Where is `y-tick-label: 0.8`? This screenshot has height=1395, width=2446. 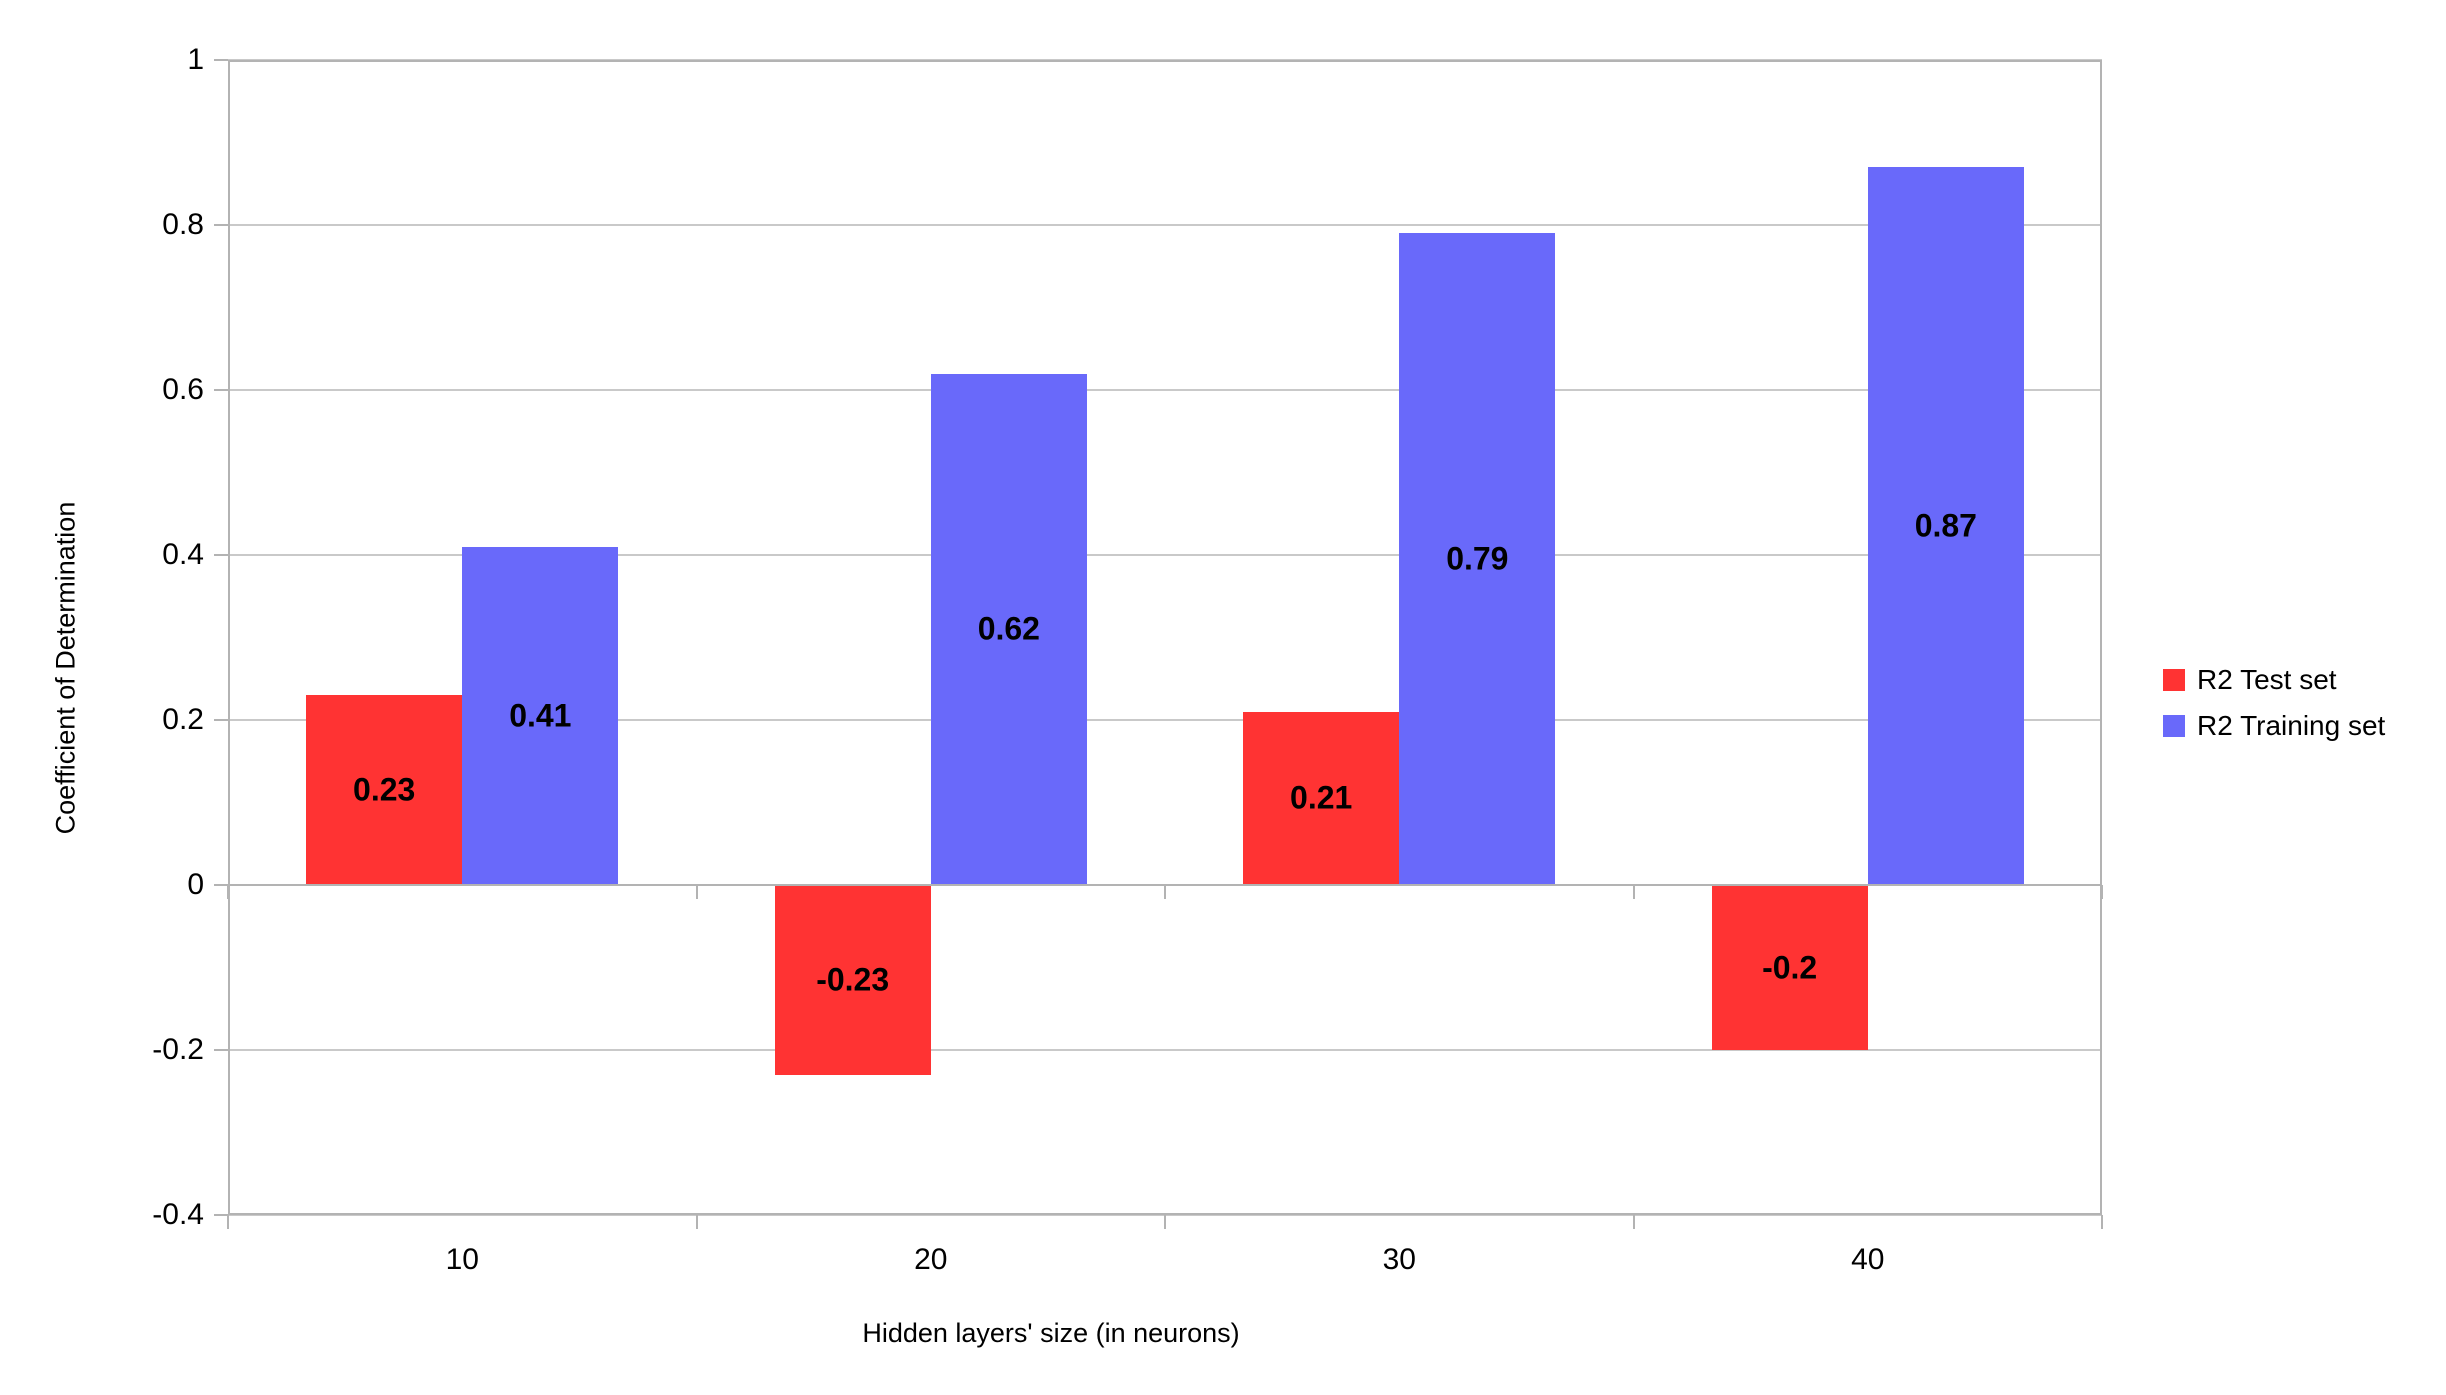
y-tick-label: 0.8 is located at coordinates (183, 224).